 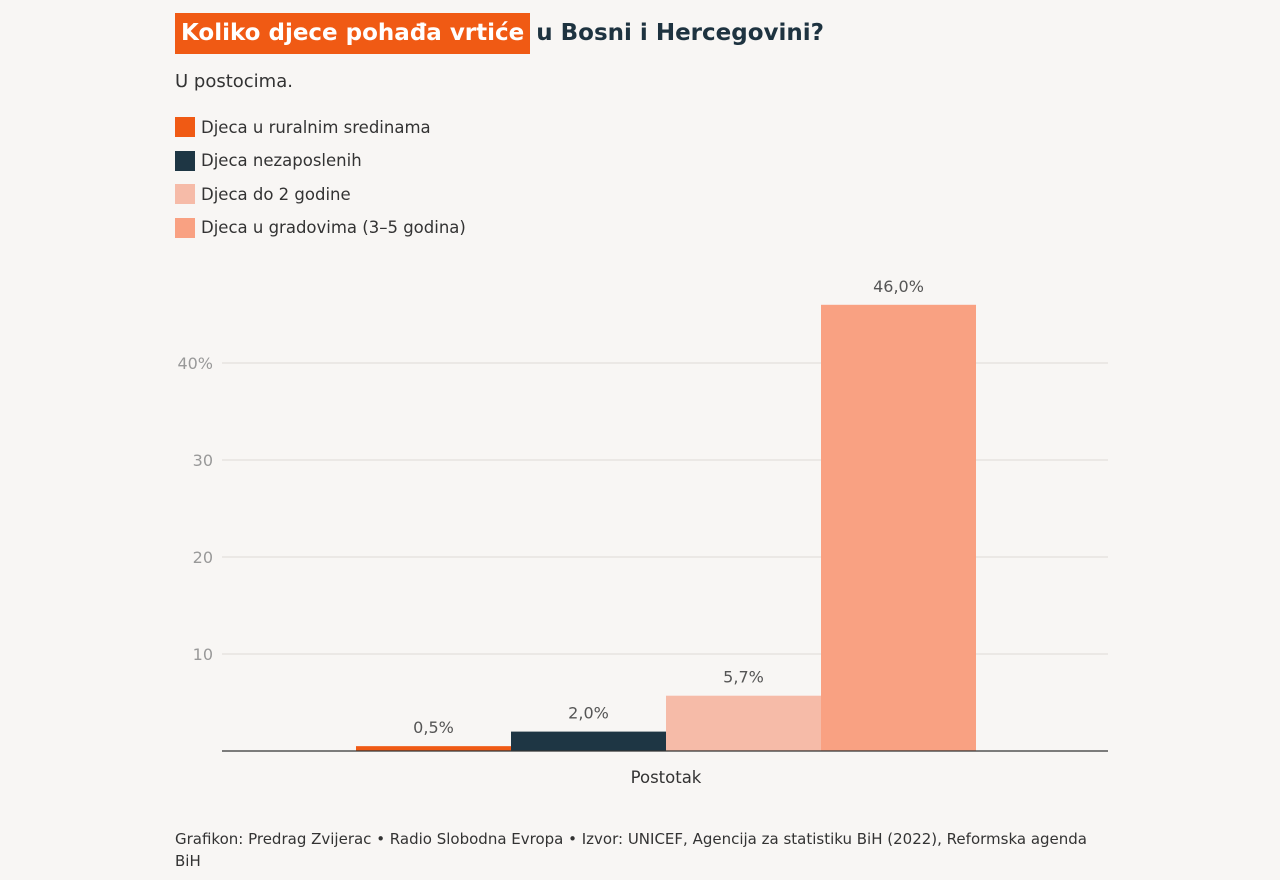 I want to click on y-tick-label: 20, so click(x=203, y=557).